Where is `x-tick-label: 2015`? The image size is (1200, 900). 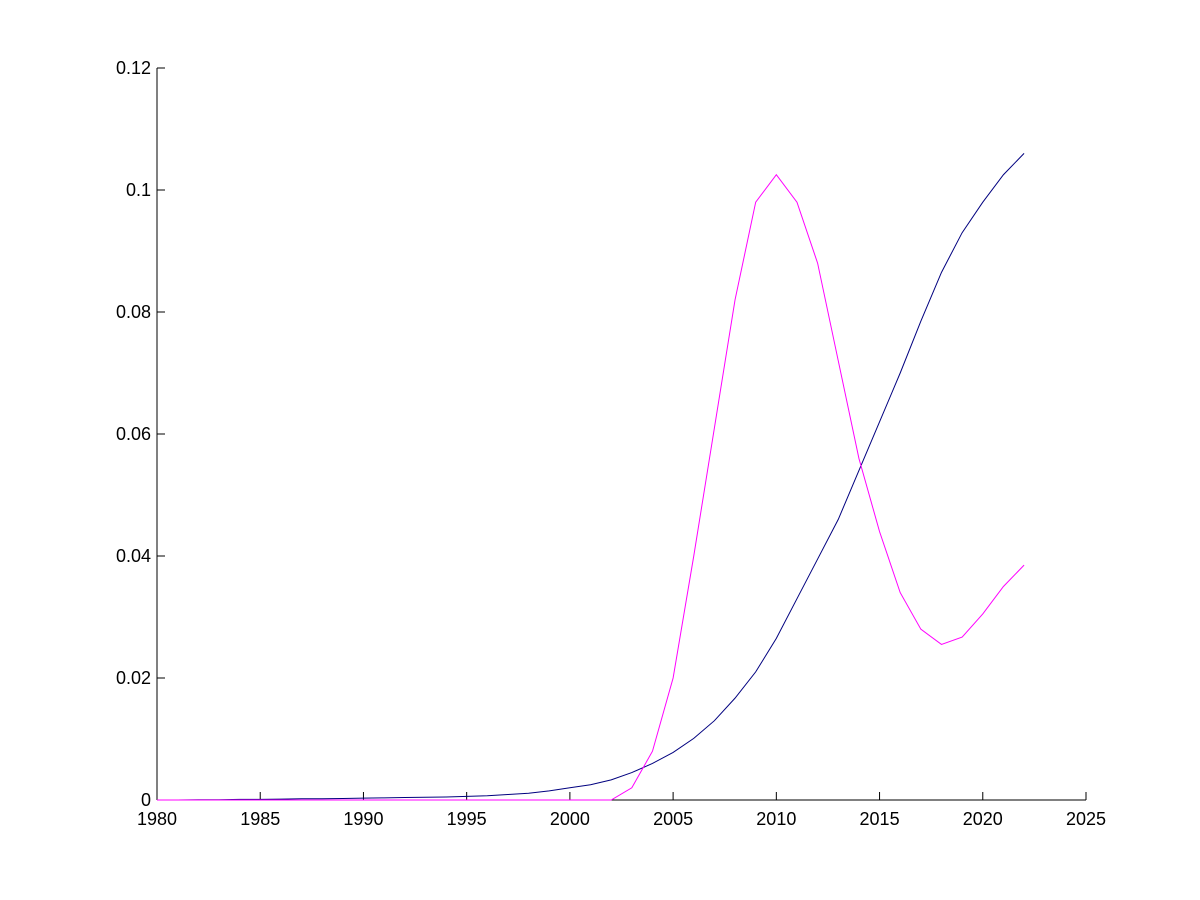 x-tick-label: 2015 is located at coordinates (880, 819).